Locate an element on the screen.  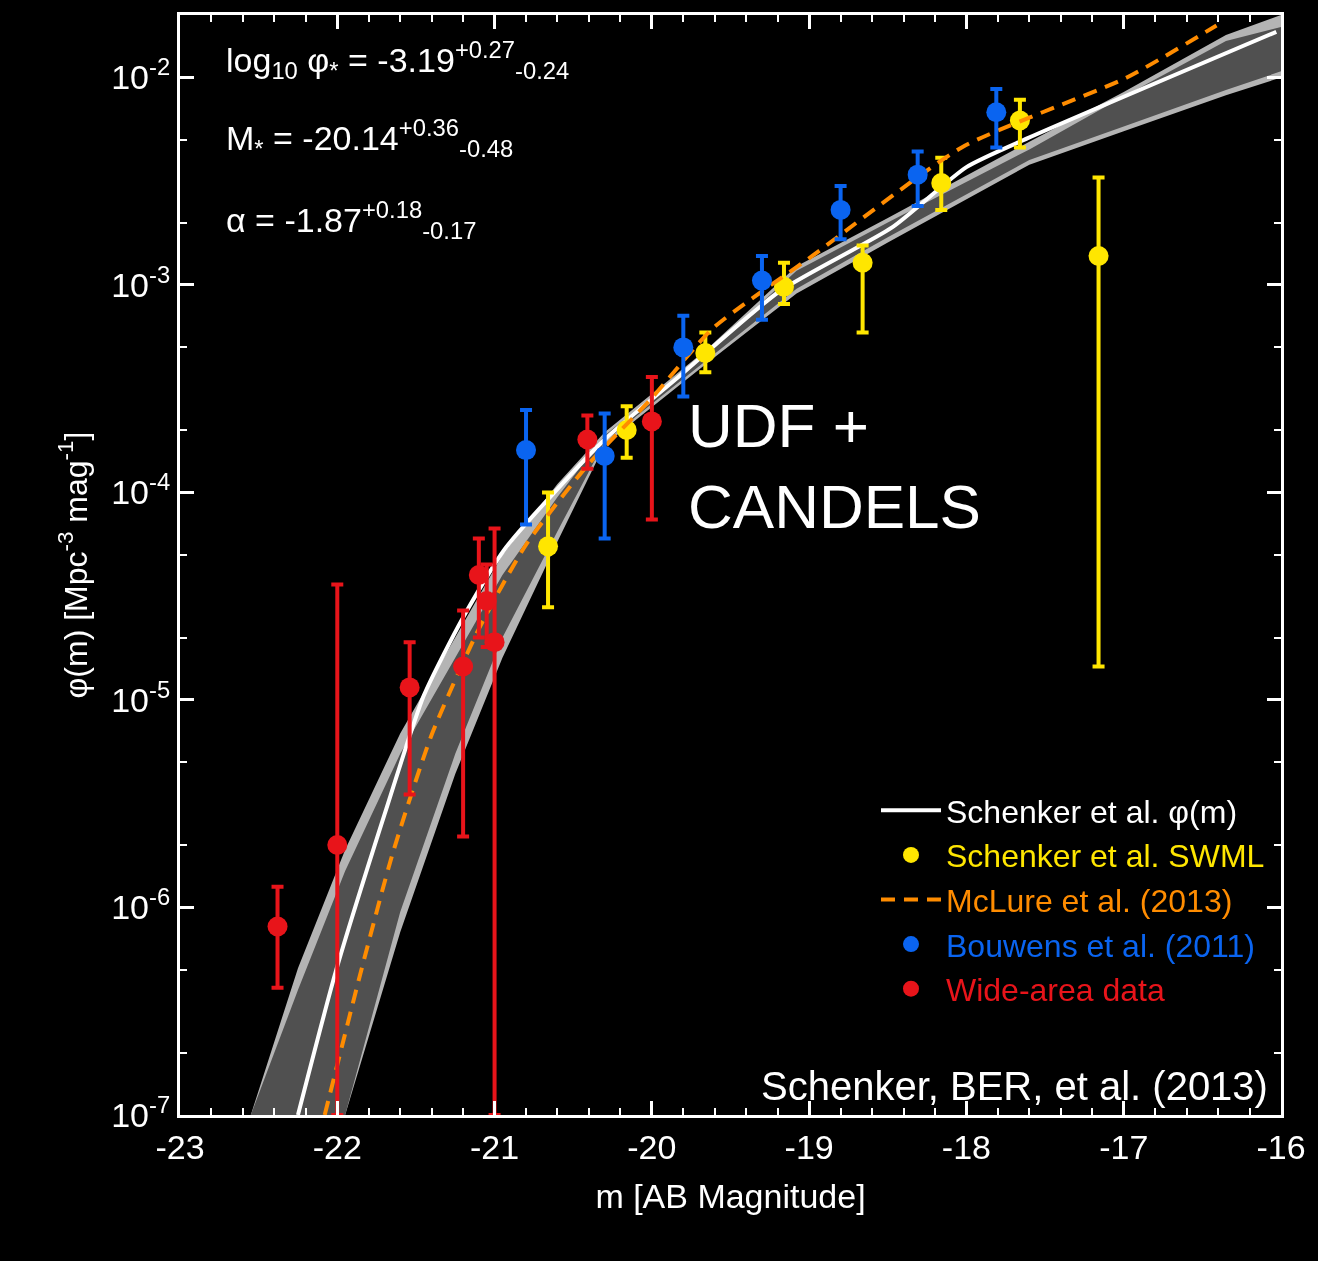
legend-label: McLure et al. (2013) is located at coordinates (1089, 900).